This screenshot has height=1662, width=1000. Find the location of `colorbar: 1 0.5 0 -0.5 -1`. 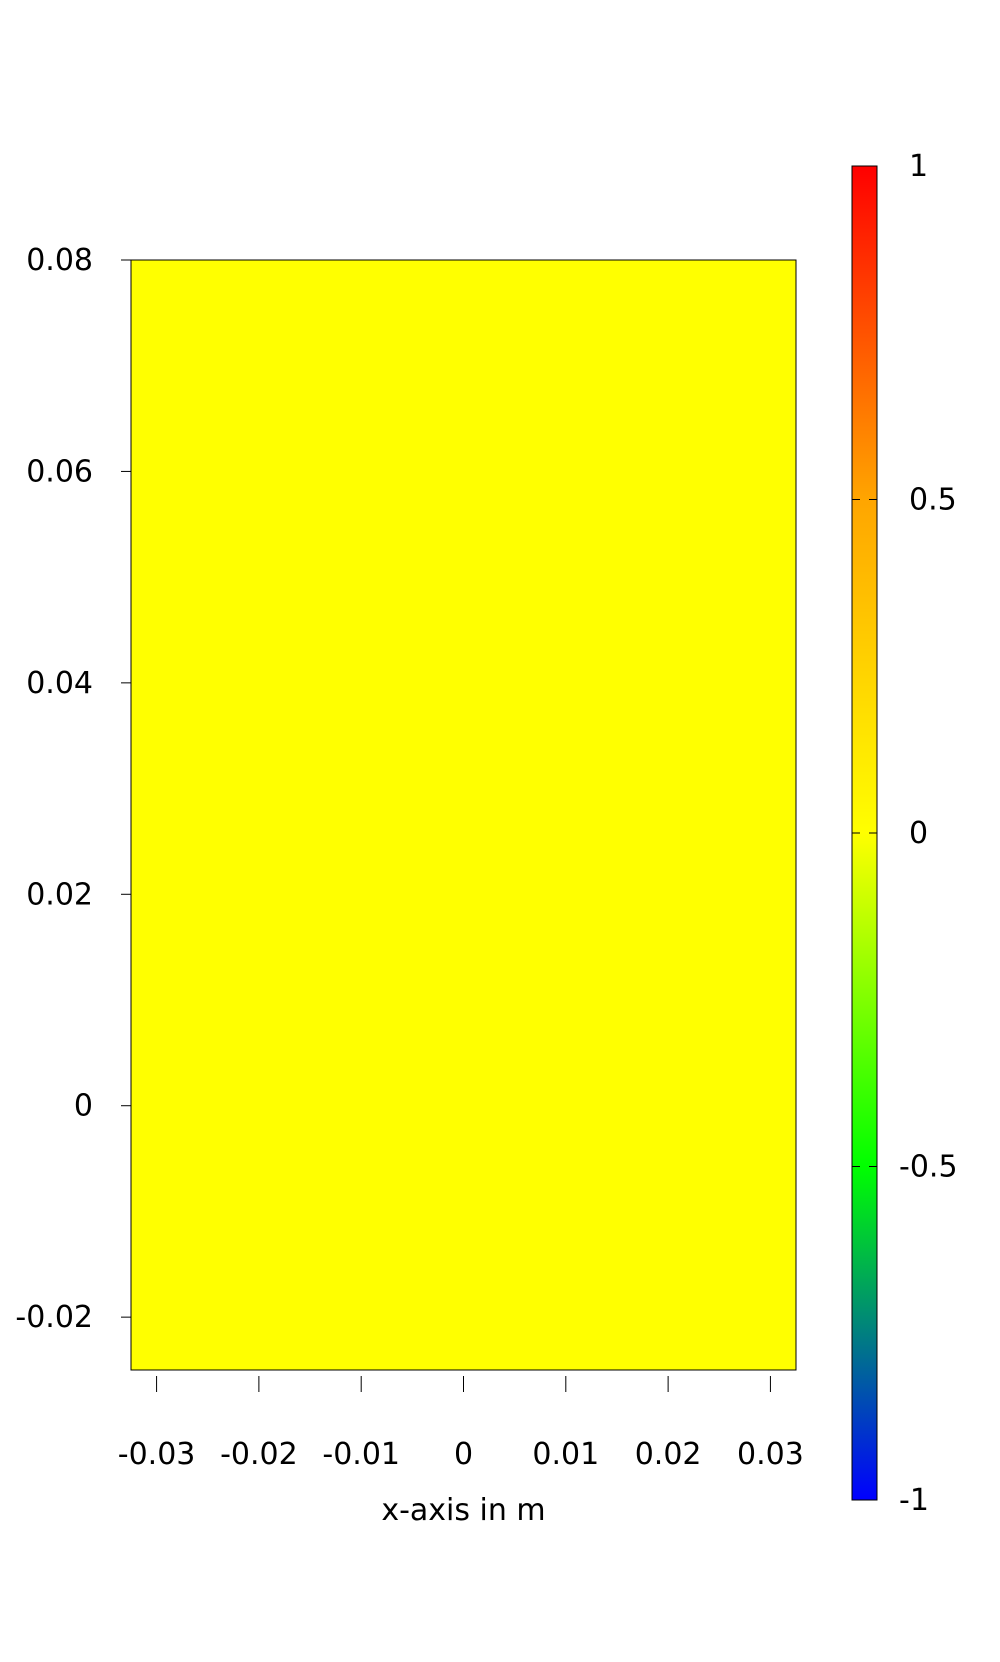

colorbar: 1 0.5 0 -0.5 -1 is located at coordinates (904, 833).